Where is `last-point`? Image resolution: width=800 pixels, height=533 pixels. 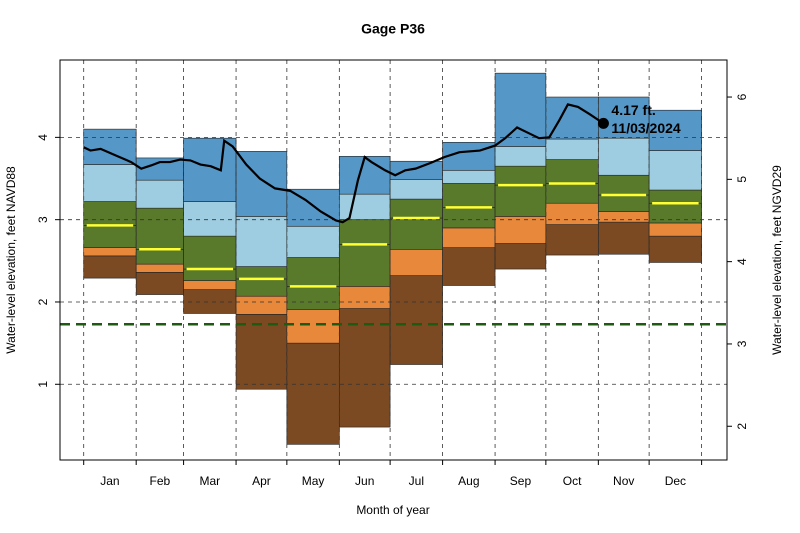
last-point is located at coordinates (603, 123).